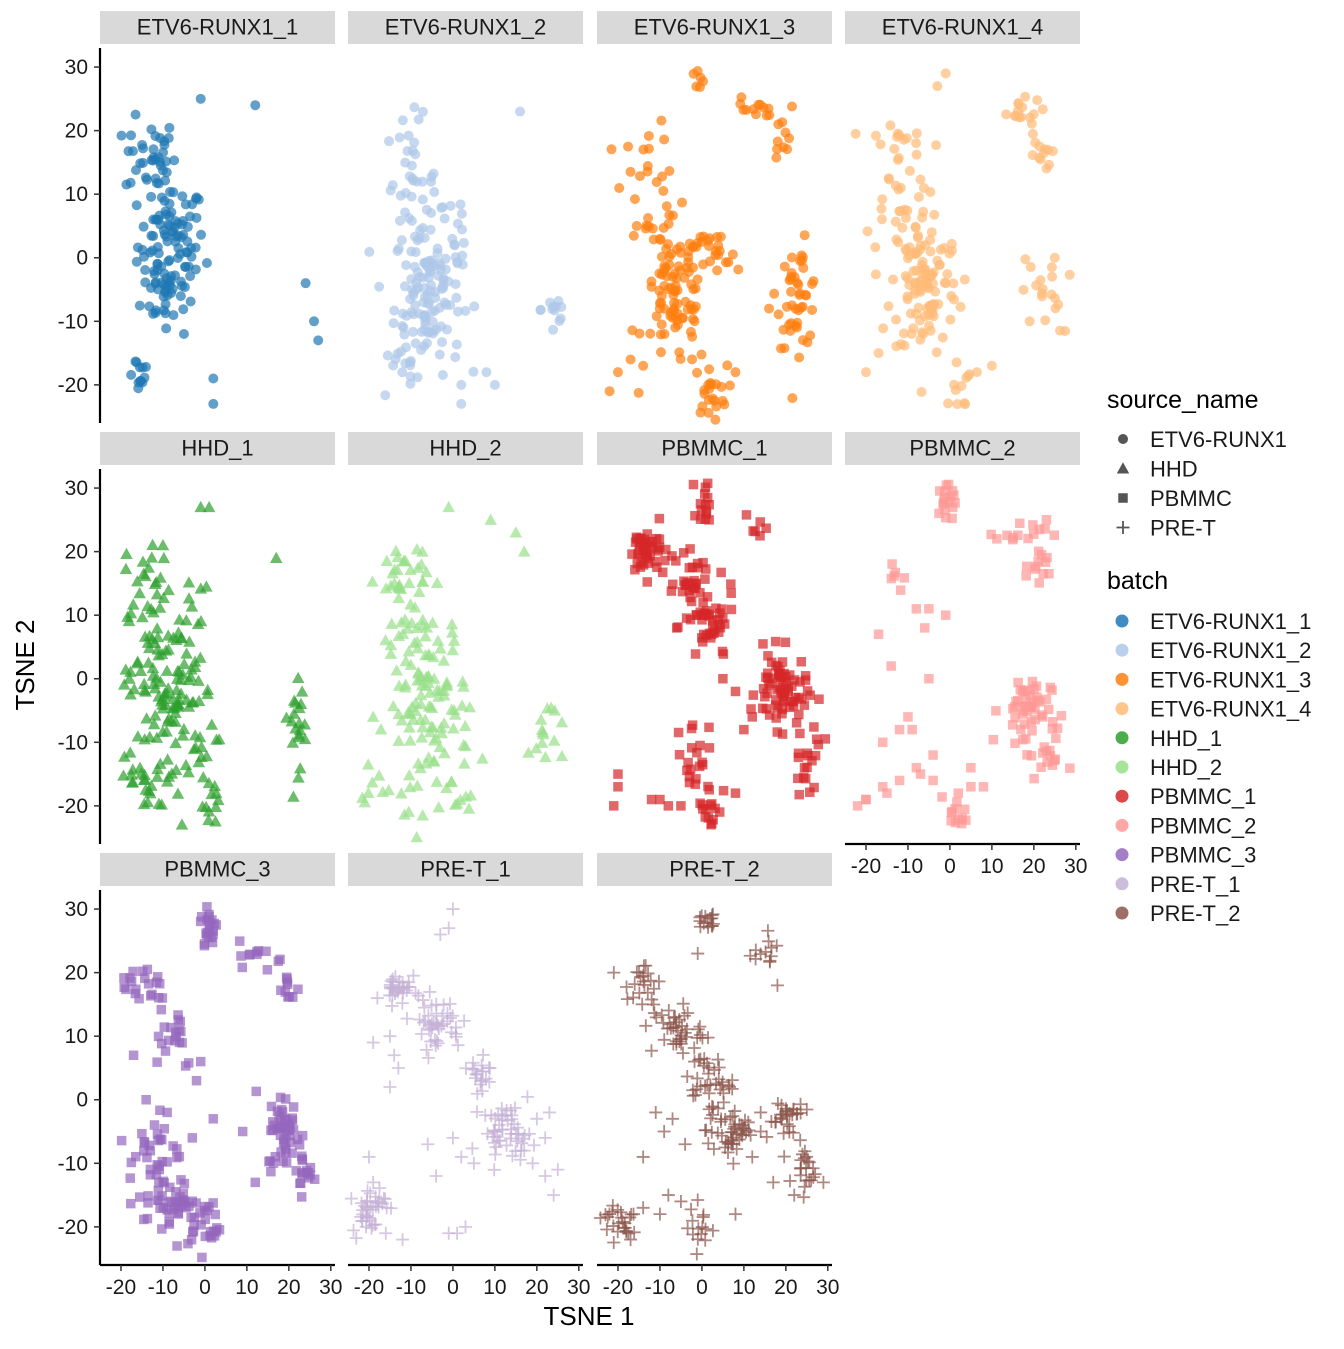 Image resolution: width=1344 pixels, height=1349 pixels. I want to click on y-tick-label: 10, so click(76, 1036).